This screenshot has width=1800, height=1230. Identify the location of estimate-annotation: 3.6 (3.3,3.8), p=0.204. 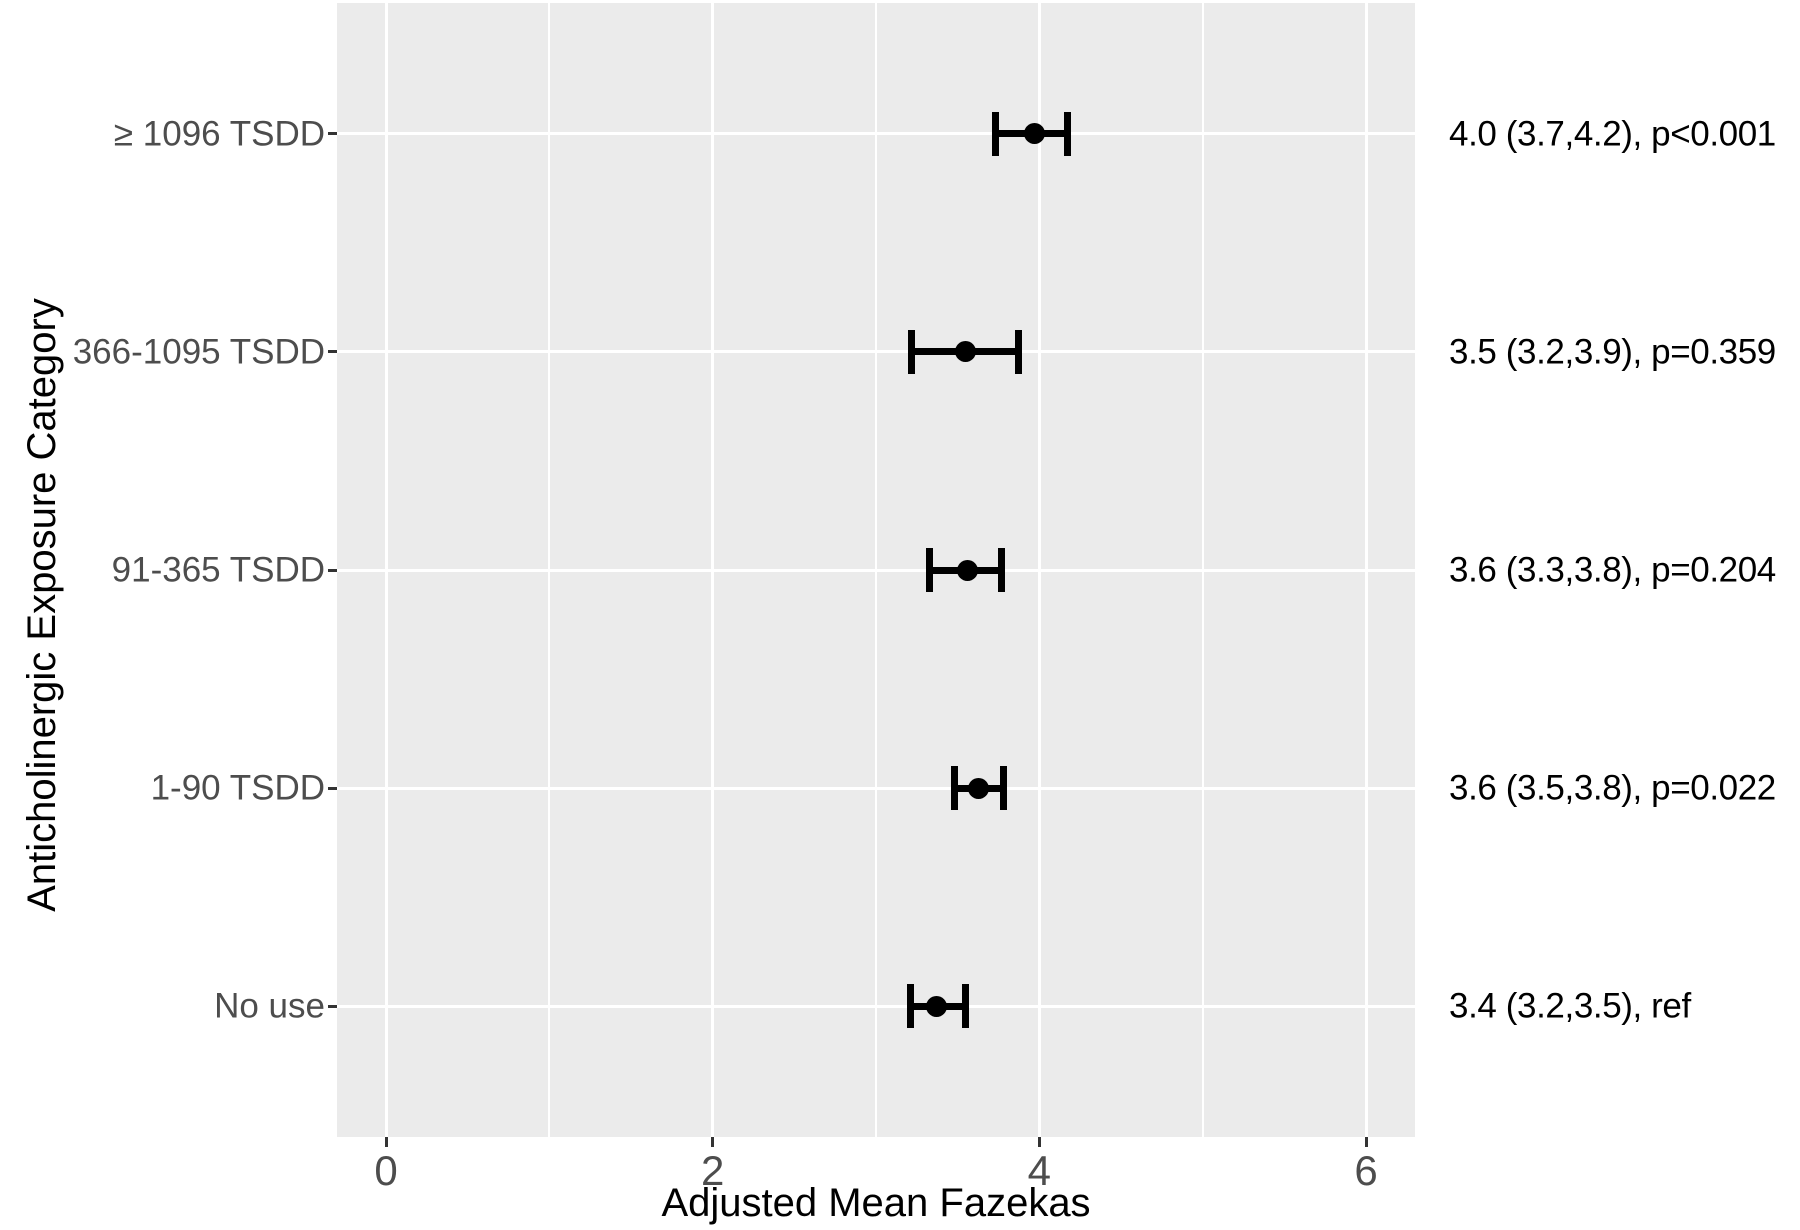
(1612, 570).